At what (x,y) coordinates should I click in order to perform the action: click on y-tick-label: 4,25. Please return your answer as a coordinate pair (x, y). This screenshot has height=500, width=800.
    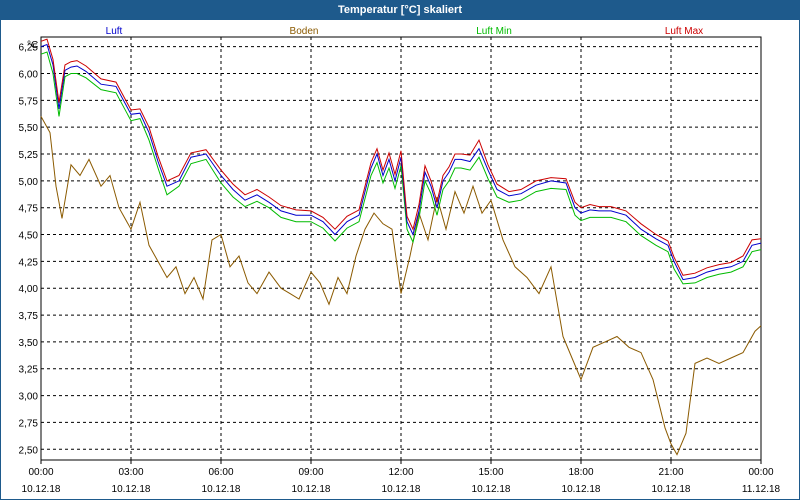
    Looking at the image, I should click on (29, 262).